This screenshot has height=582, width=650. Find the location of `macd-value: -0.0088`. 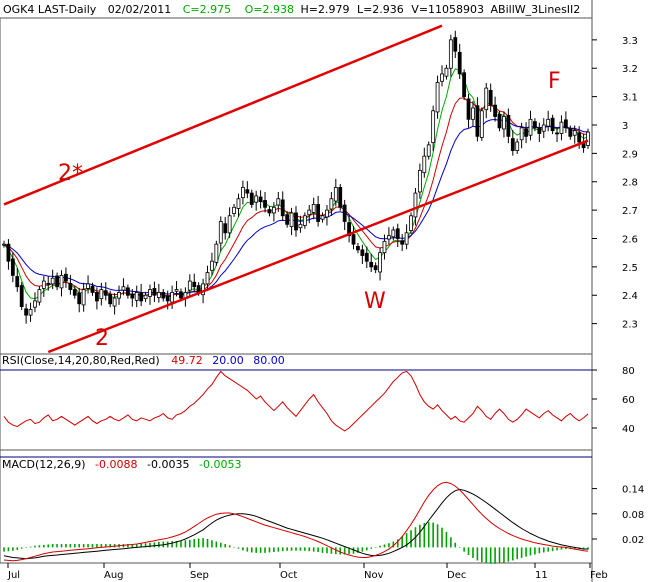

macd-value: -0.0088 is located at coordinates (116, 464).